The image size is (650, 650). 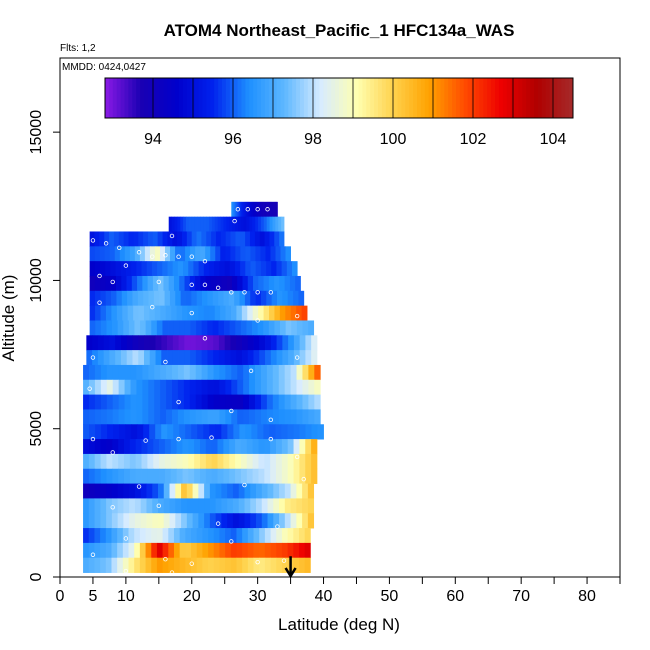 I want to click on x-tick-label: 5, so click(x=92, y=596).